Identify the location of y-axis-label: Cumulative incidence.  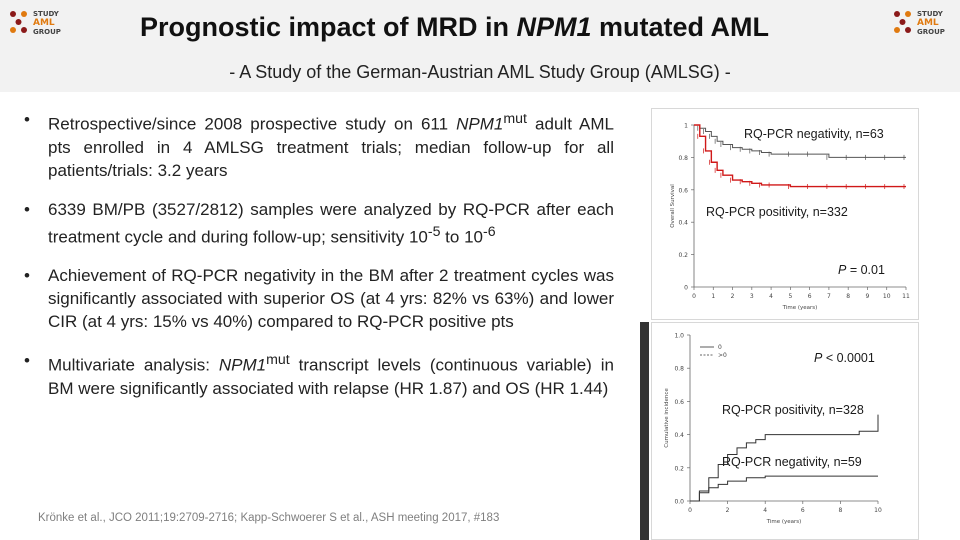
(667, 418).